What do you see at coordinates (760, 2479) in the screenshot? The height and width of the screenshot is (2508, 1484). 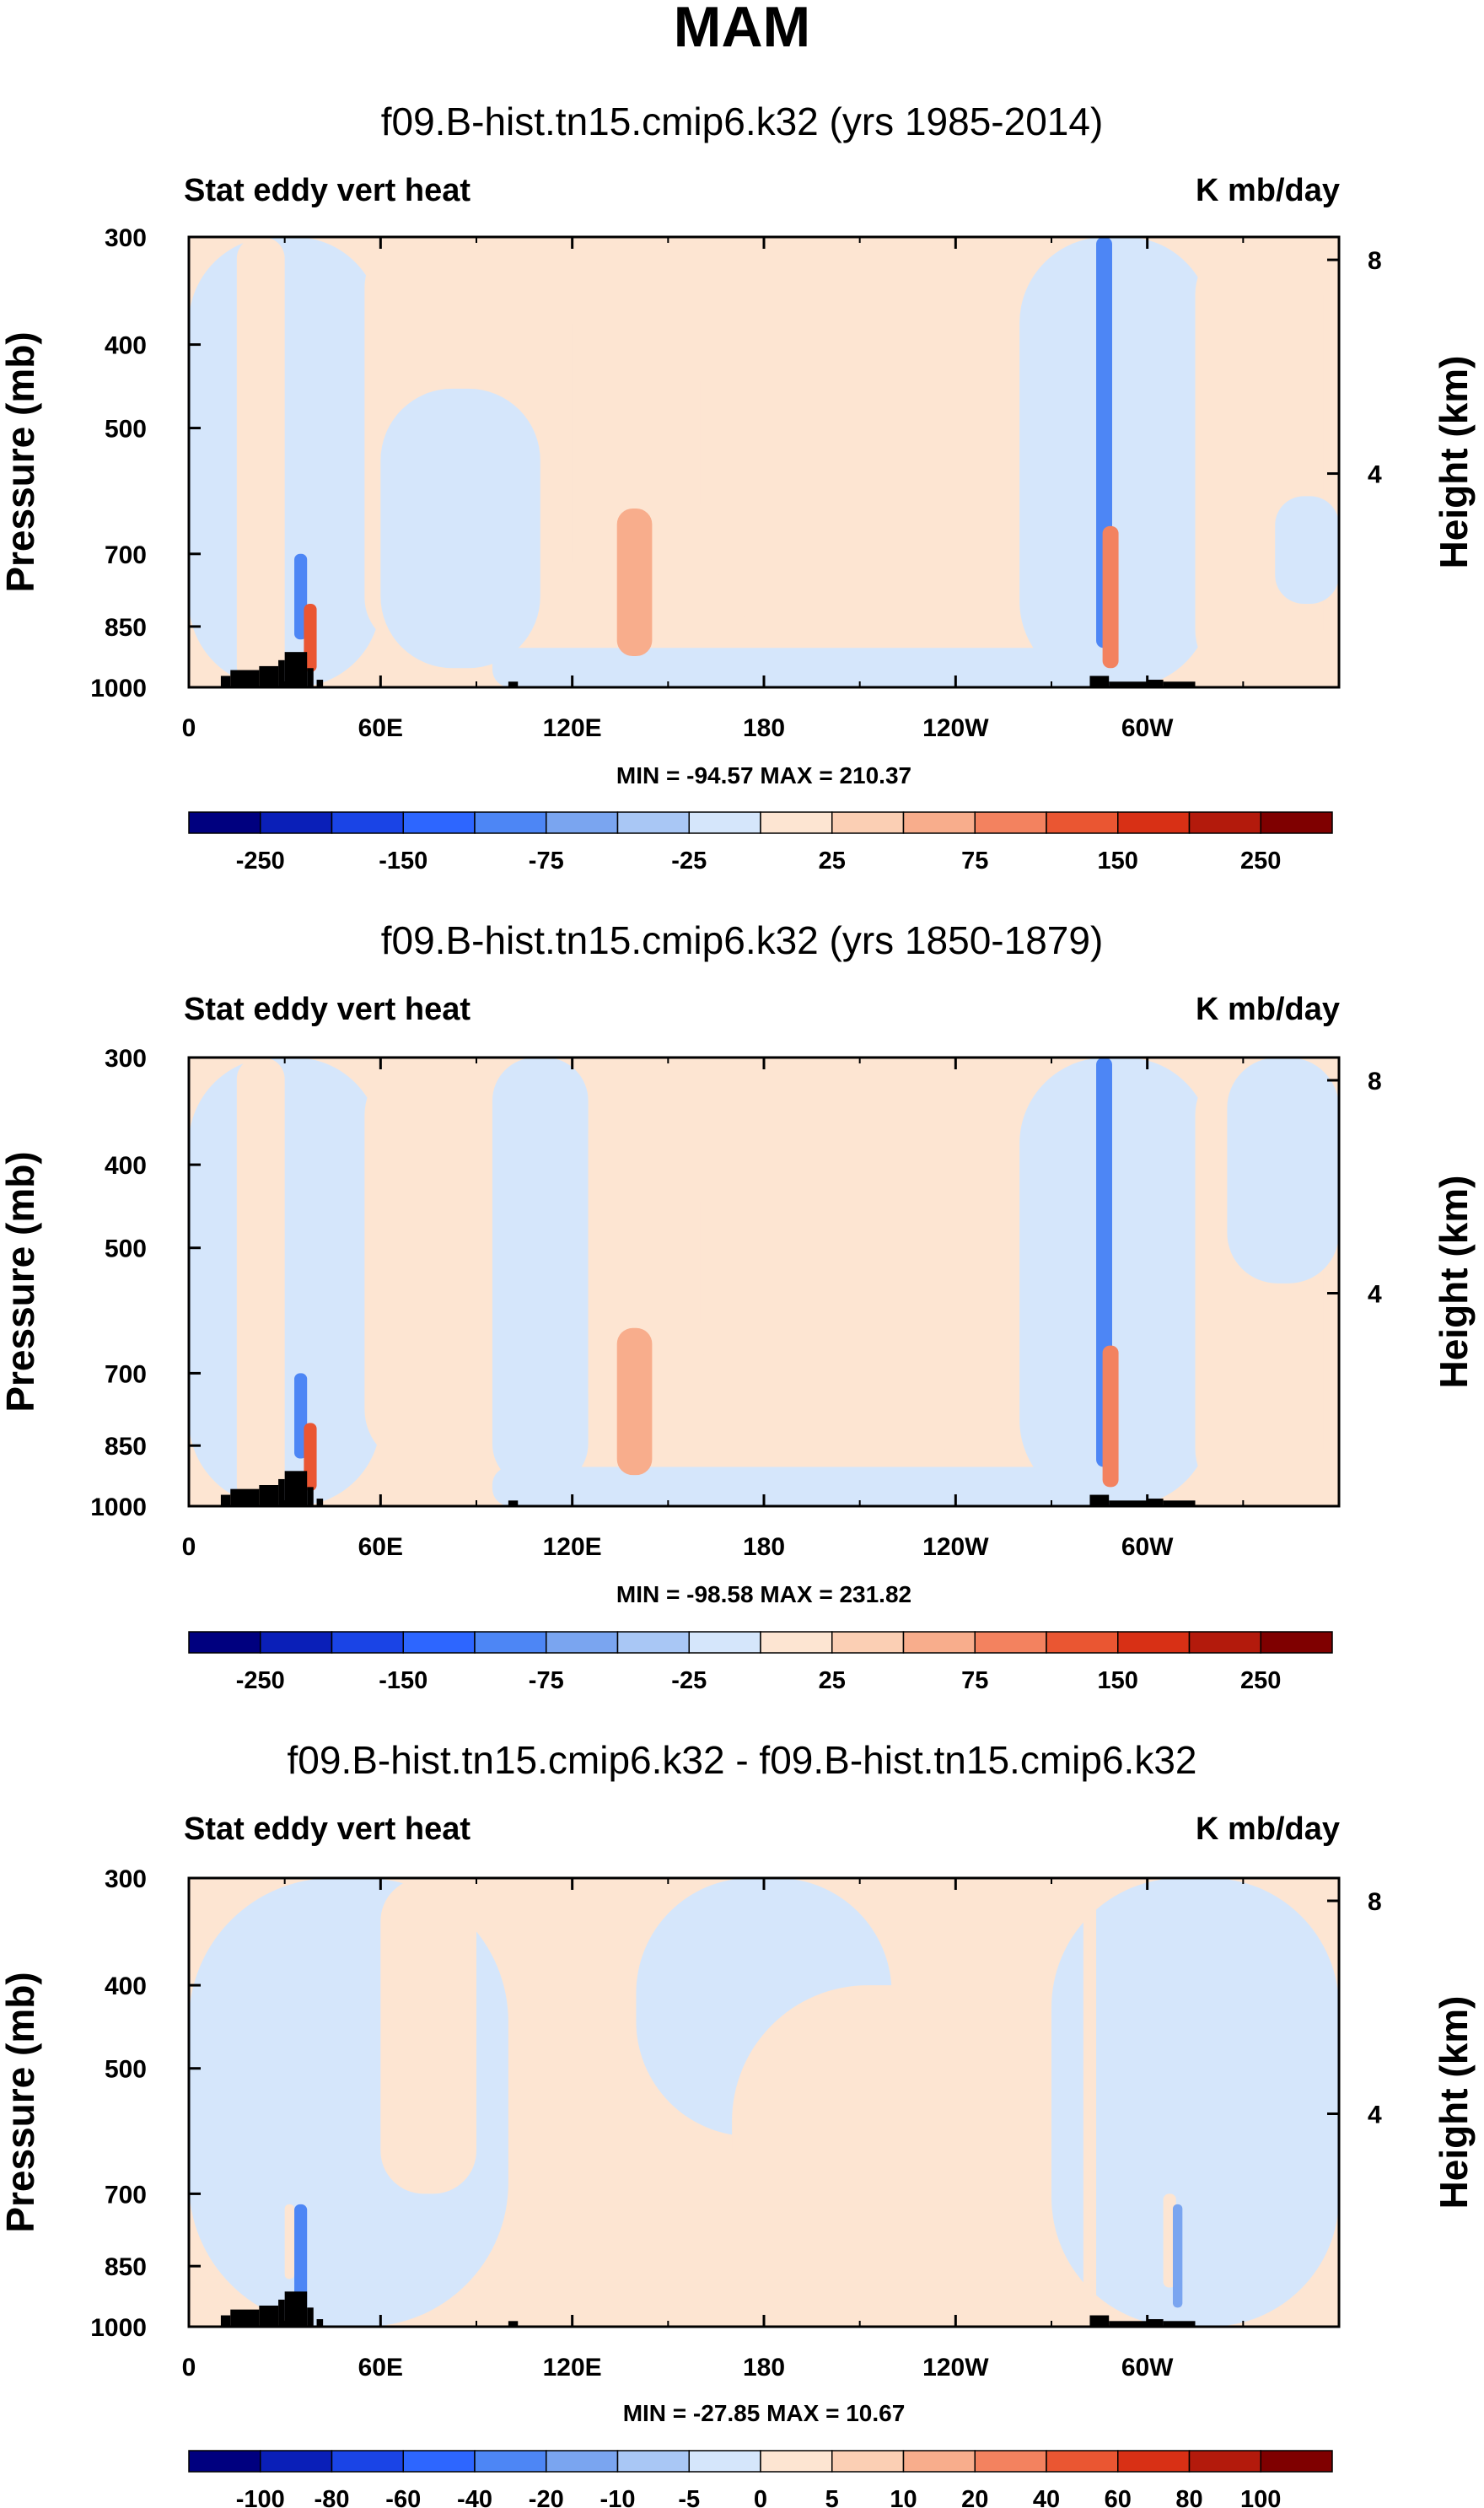 I see `colorbar: -100 -80 -60 -40 -20 -10 -5 0 5 10 20 40 60 80 100` at bounding box center [760, 2479].